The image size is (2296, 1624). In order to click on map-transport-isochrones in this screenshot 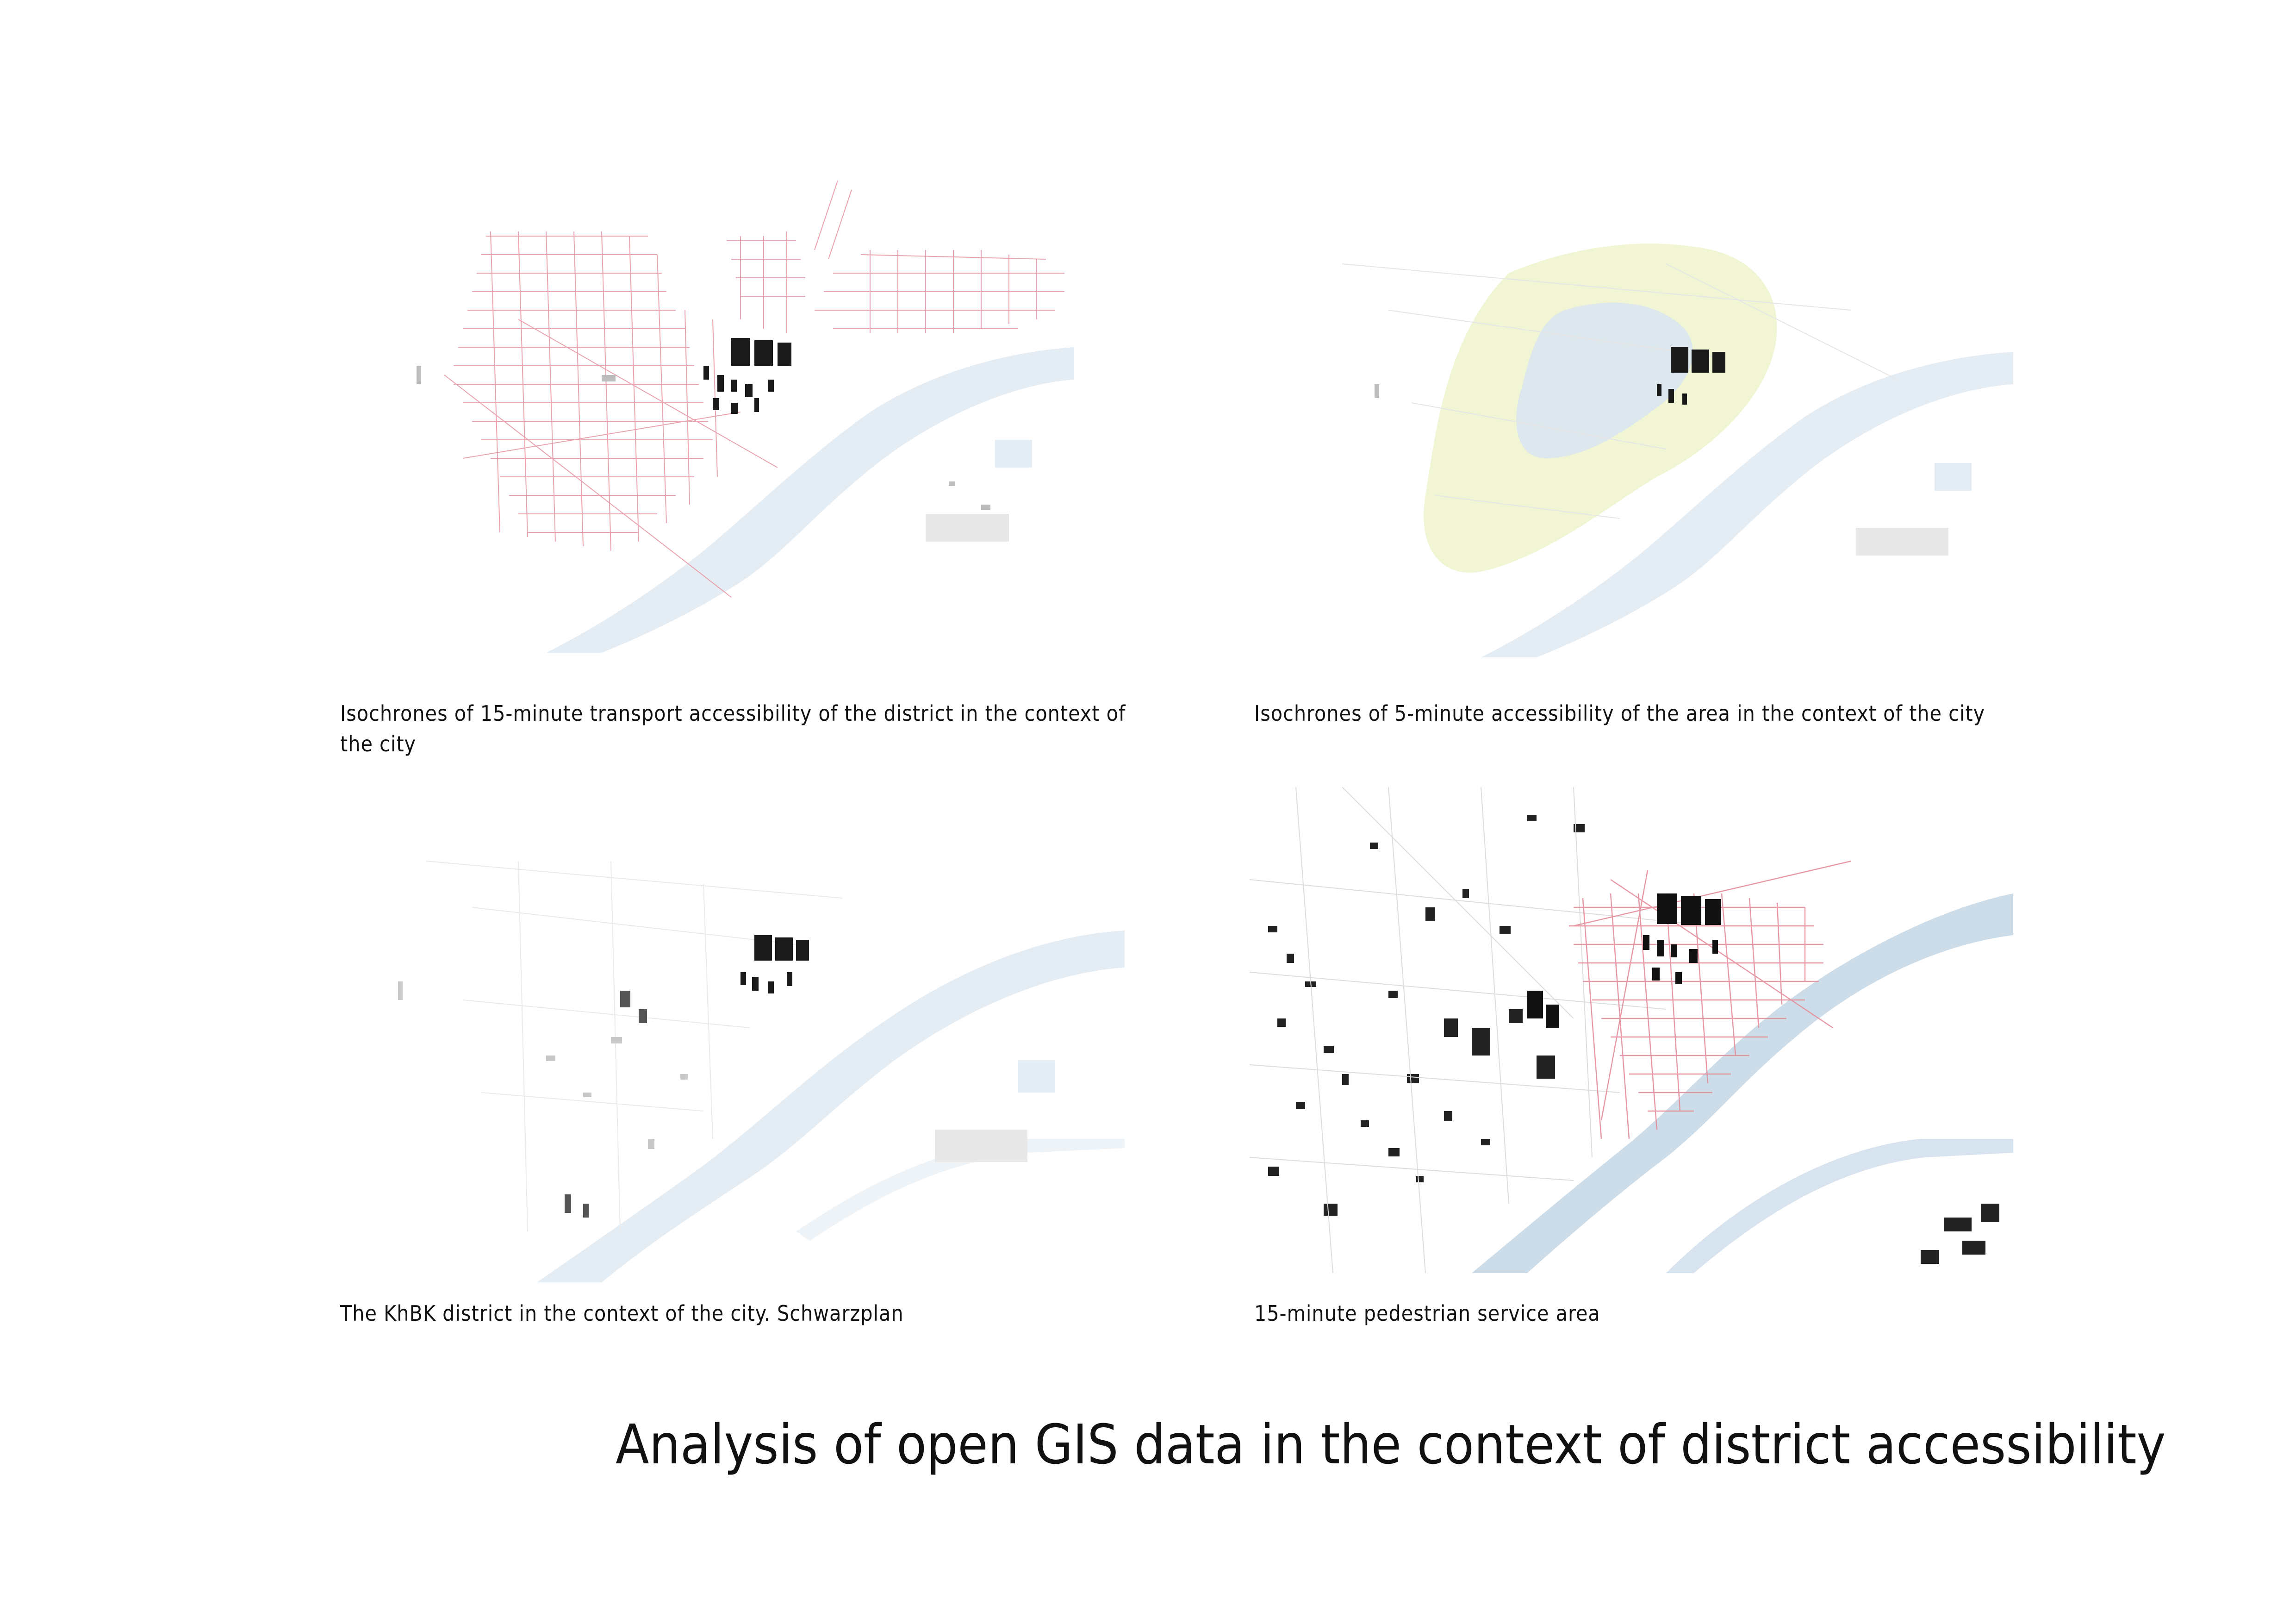, I will do `click(699, 417)`.